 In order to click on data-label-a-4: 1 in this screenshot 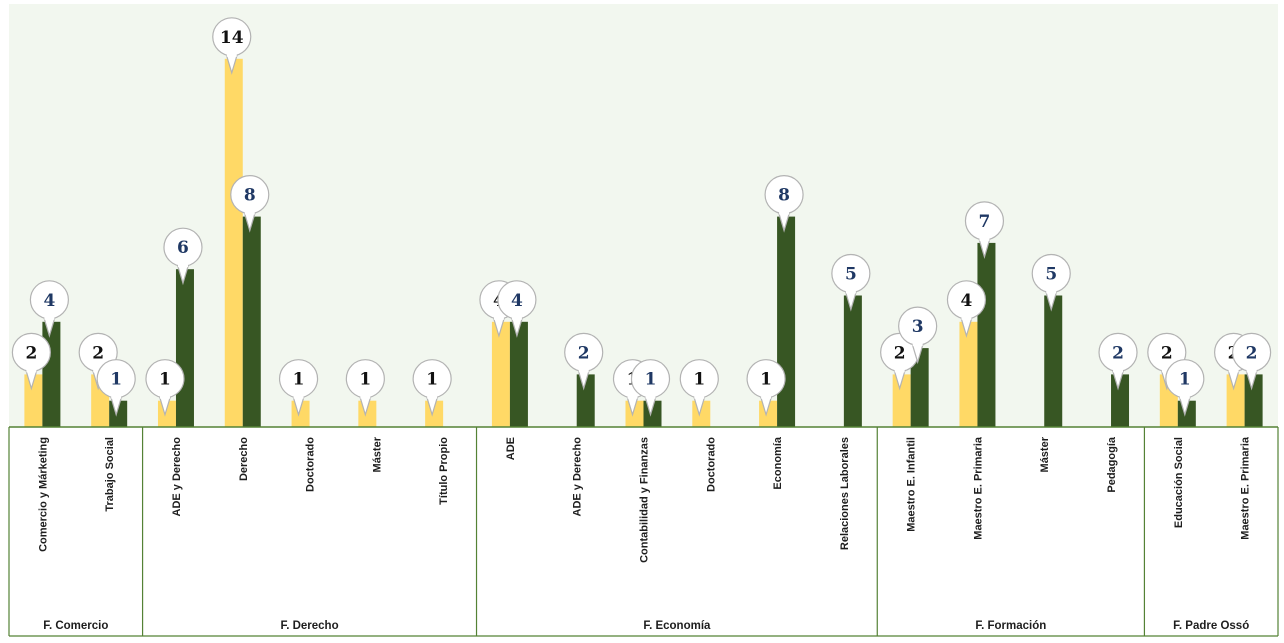, I will do `click(298, 388)`.